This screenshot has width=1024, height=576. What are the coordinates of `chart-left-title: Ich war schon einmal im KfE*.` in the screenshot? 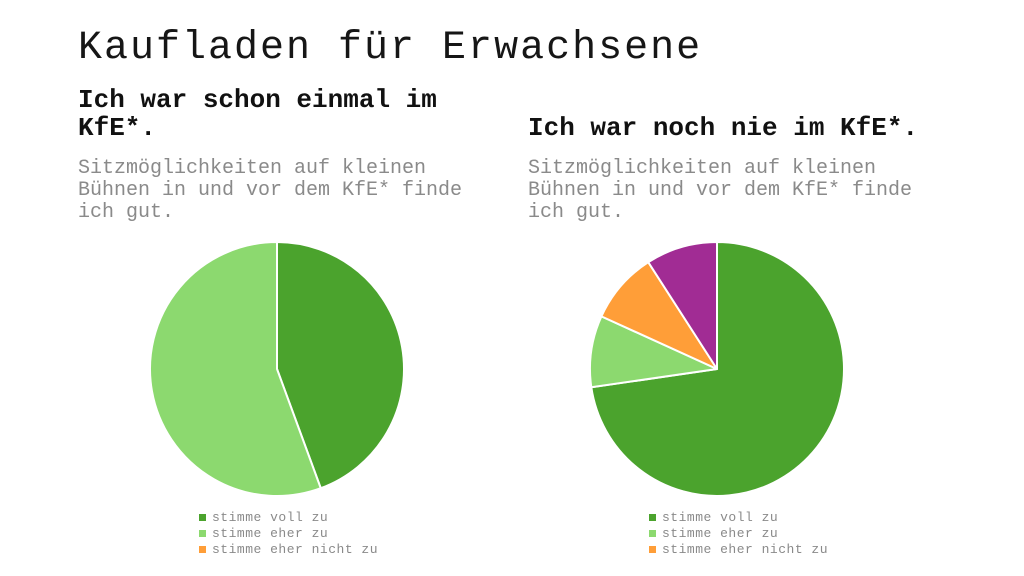 It's located at (257, 114).